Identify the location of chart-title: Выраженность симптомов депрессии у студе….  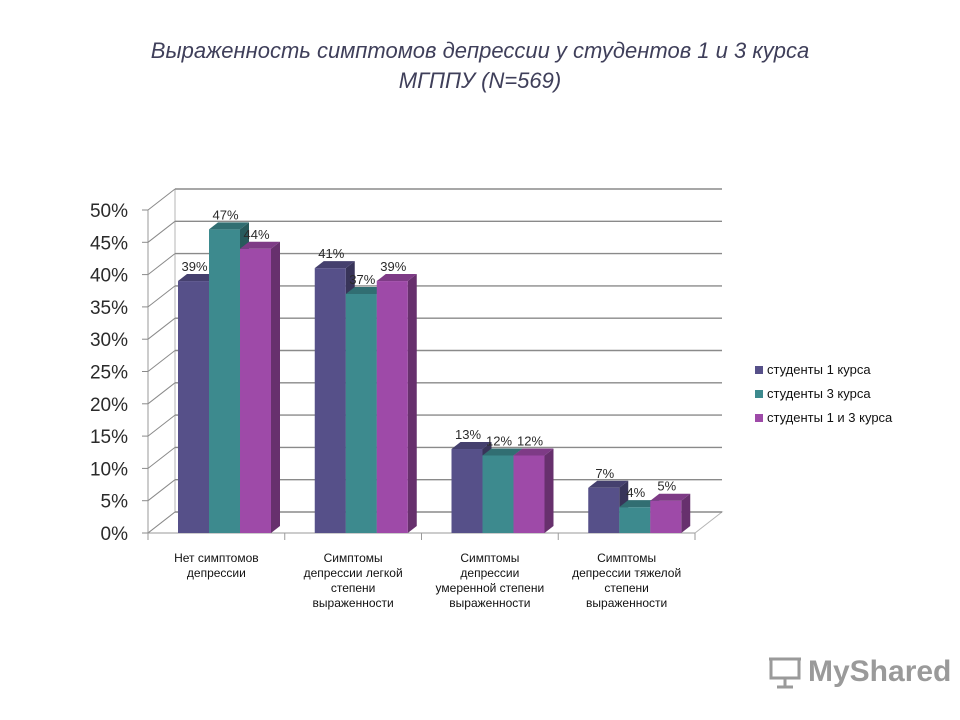
(480, 66).